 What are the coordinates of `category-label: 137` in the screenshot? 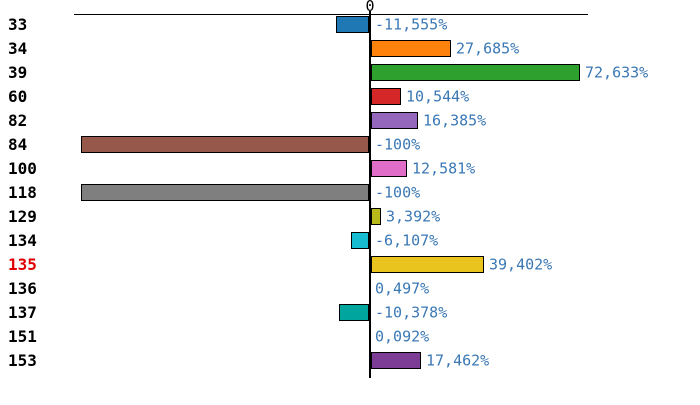 It's located at (22, 312).